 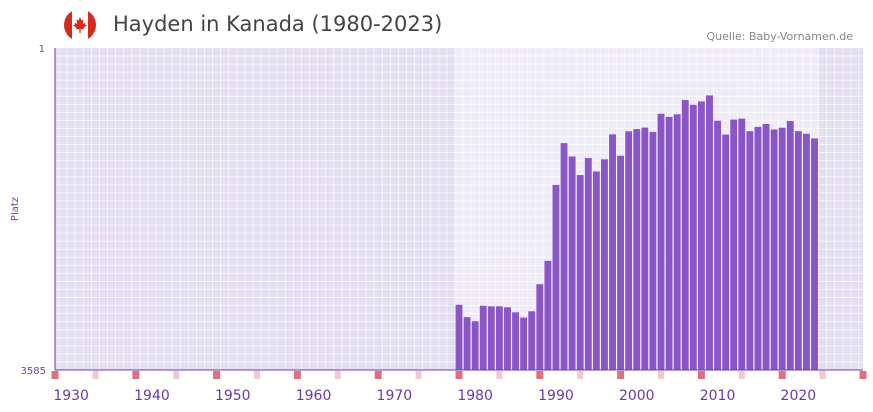 I want to click on source-credit: Quelle: Baby-Vornamen.de, so click(x=779, y=36).